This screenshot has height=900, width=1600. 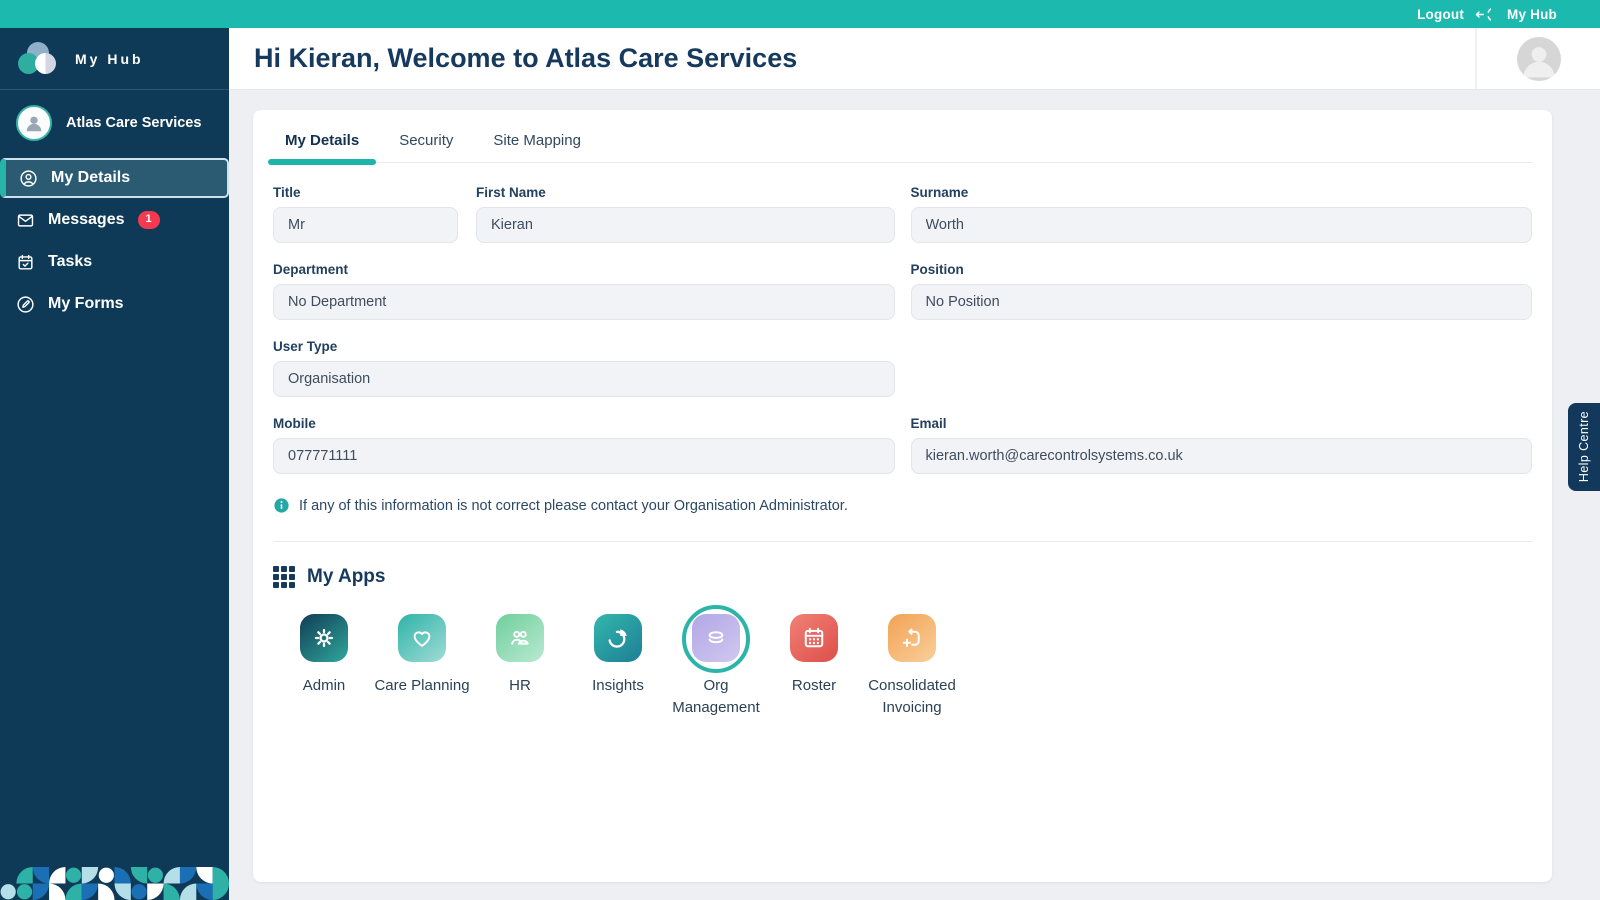 I want to click on position-label: Position, so click(x=937, y=269).